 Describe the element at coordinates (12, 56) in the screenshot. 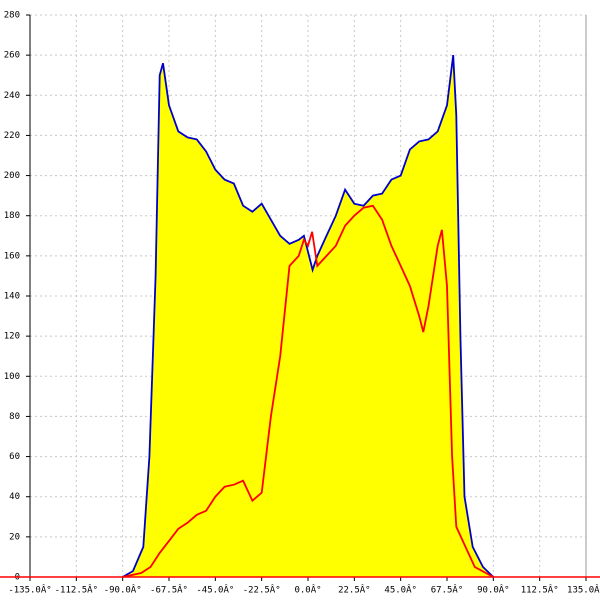

I see `y-tick-label: 260` at that location.